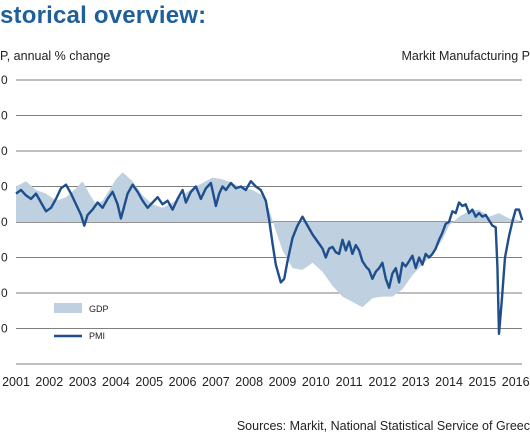  What do you see at coordinates (482, 382) in the screenshot?
I see `x-tick-label: 2015` at bounding box center [482, 382].